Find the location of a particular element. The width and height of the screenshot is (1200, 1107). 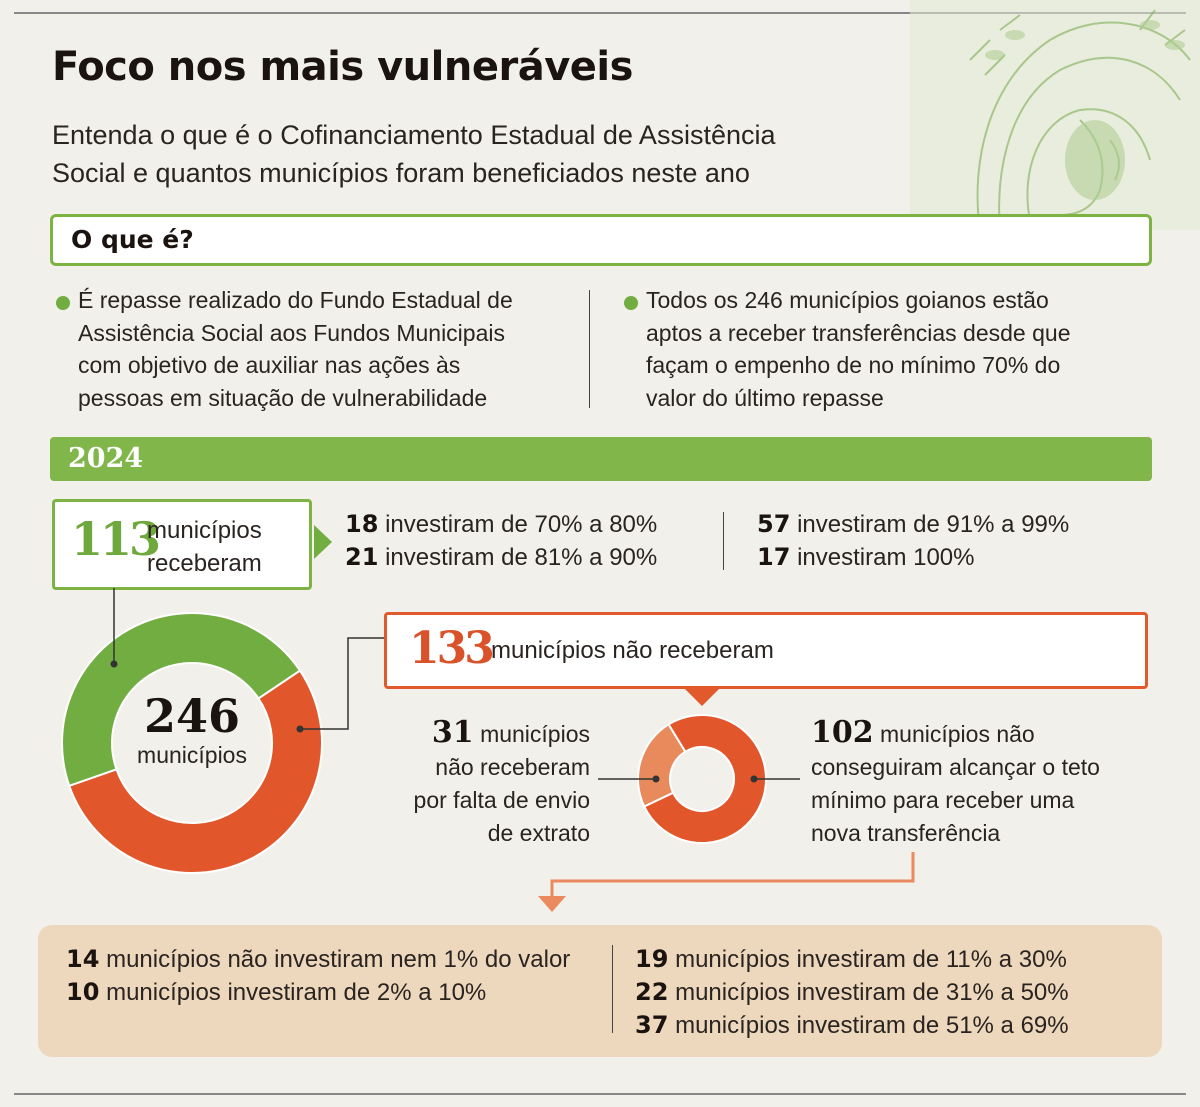

stat-text: investiram 100% is located at coordinates (886, 557).